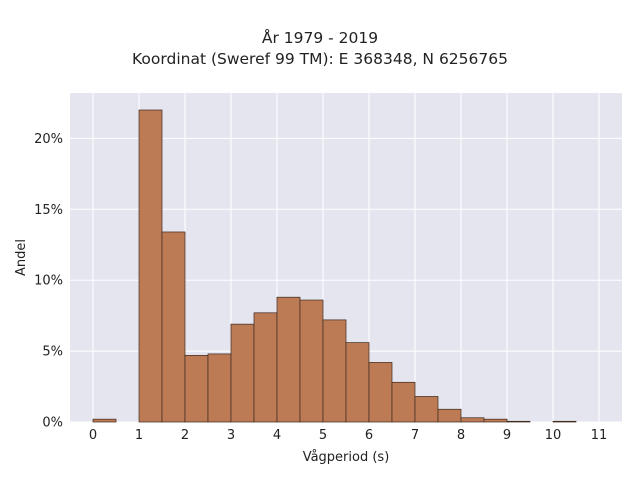 This screenshot has height=480, width=640. Describe the element at coordinates (369, 435) in the screenshot. I see `x-tick-label: 6` at that location.